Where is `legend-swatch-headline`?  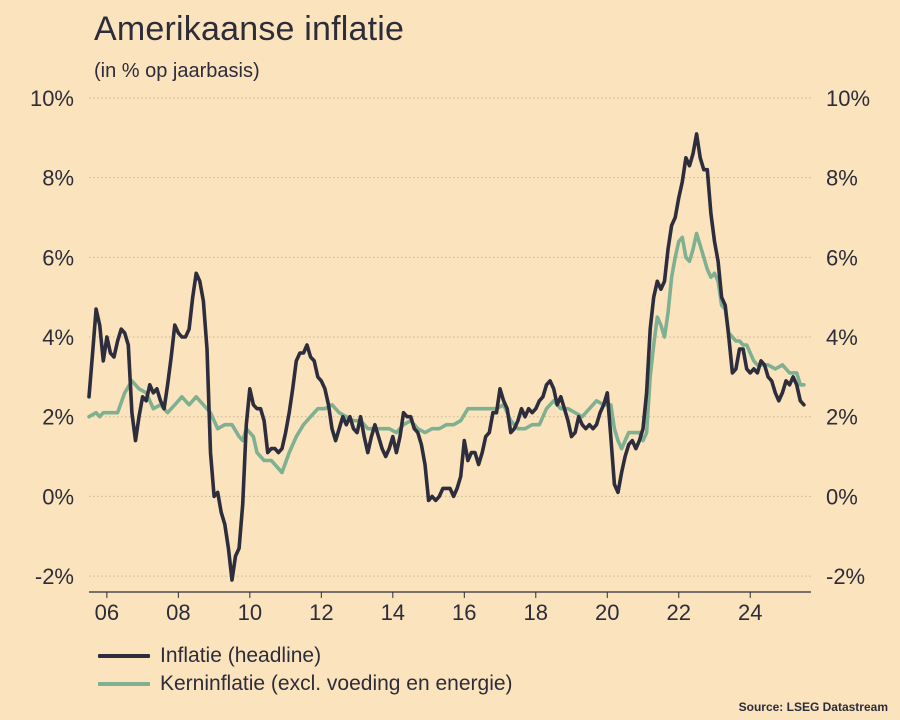 legend-swatch-headline is located at coordinates (124, 656).